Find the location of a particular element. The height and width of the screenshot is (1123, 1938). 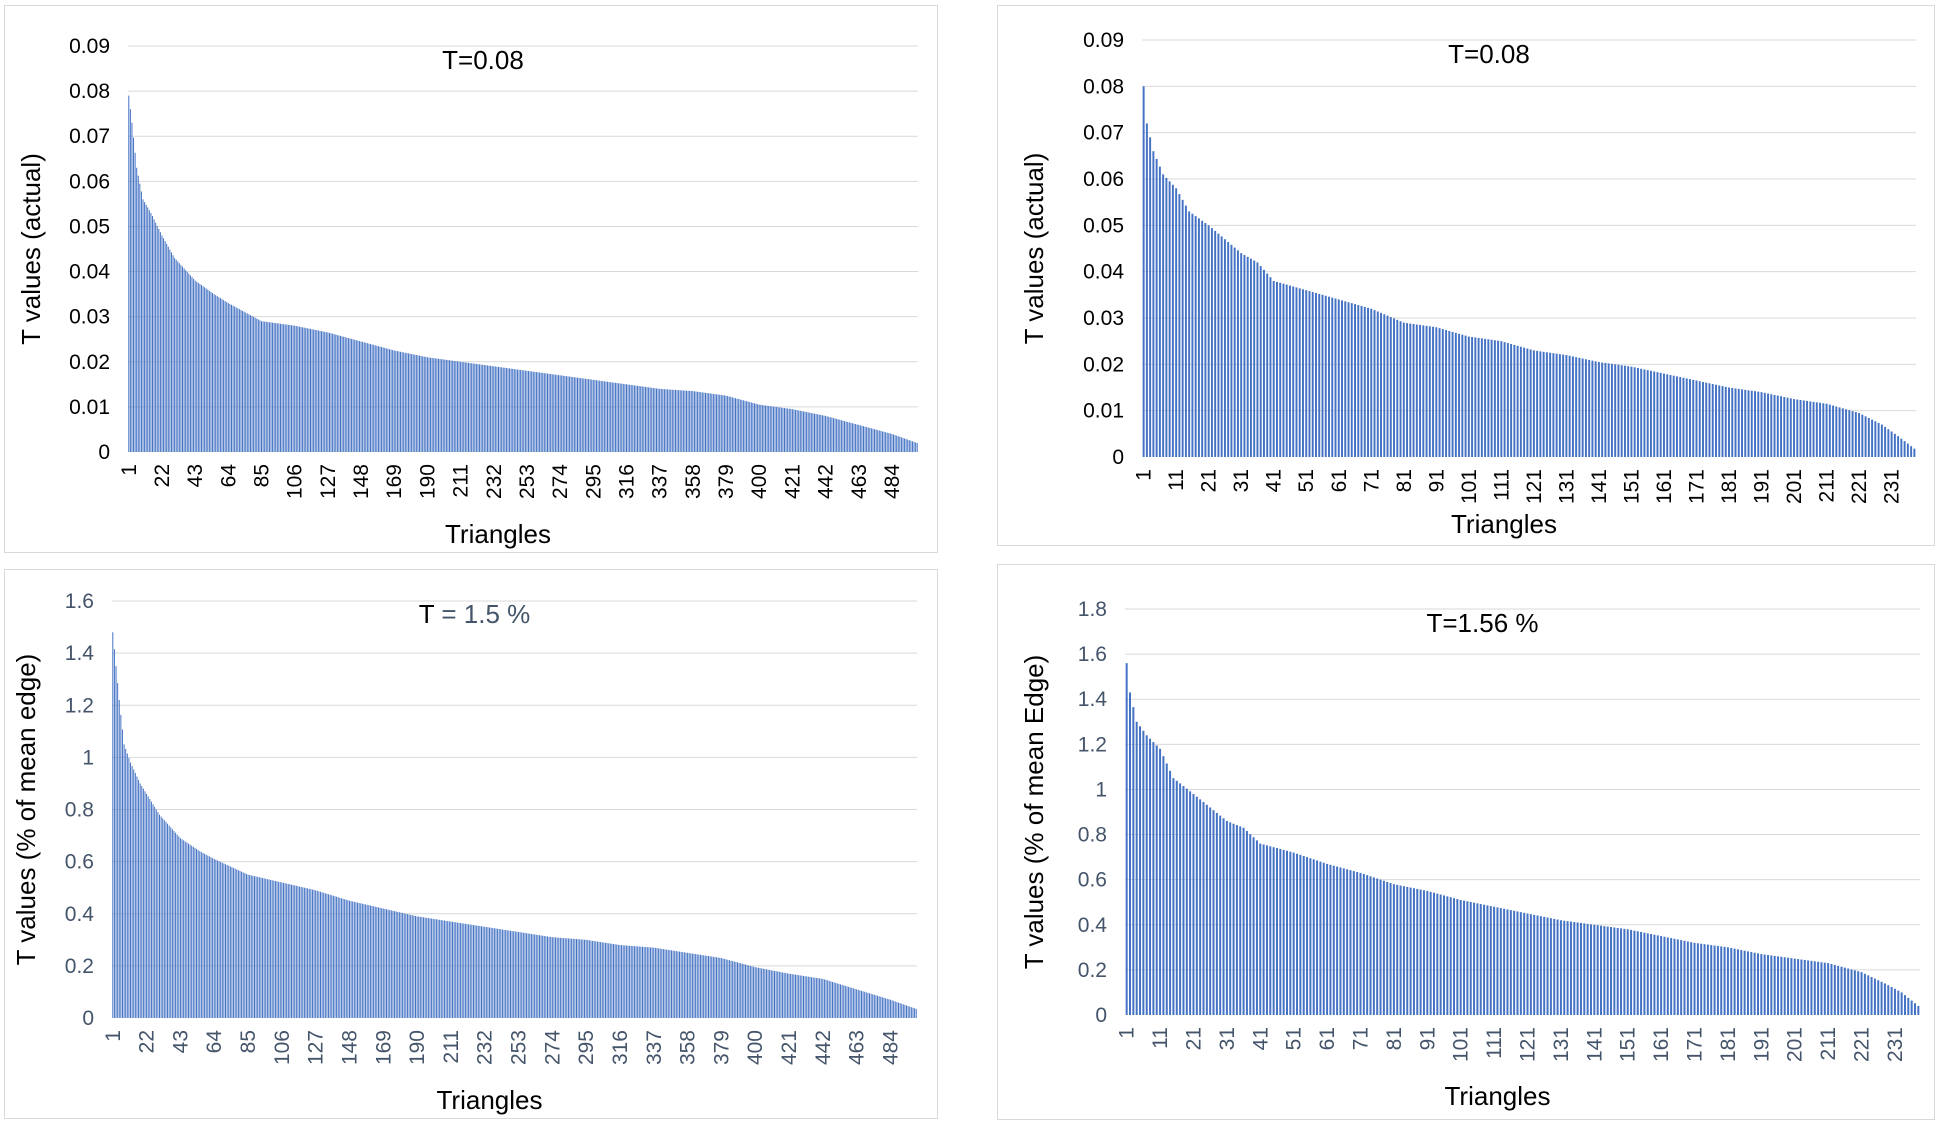

y-tick-label: 1.4 is located at coordinates (80, 653).